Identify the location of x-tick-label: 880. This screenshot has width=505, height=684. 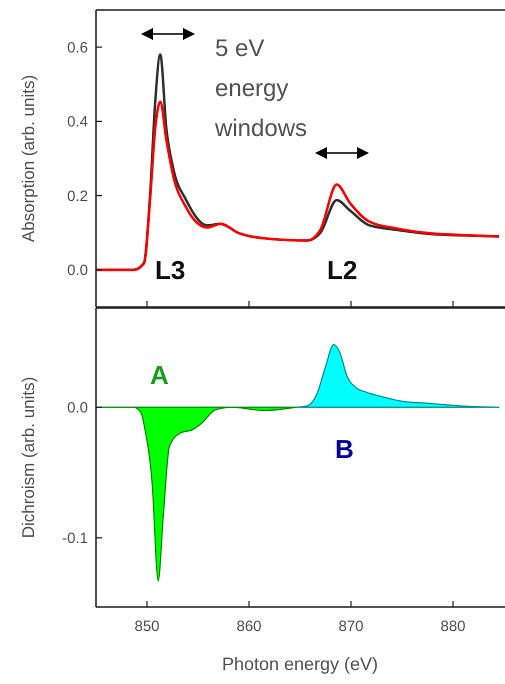
(453, 626).